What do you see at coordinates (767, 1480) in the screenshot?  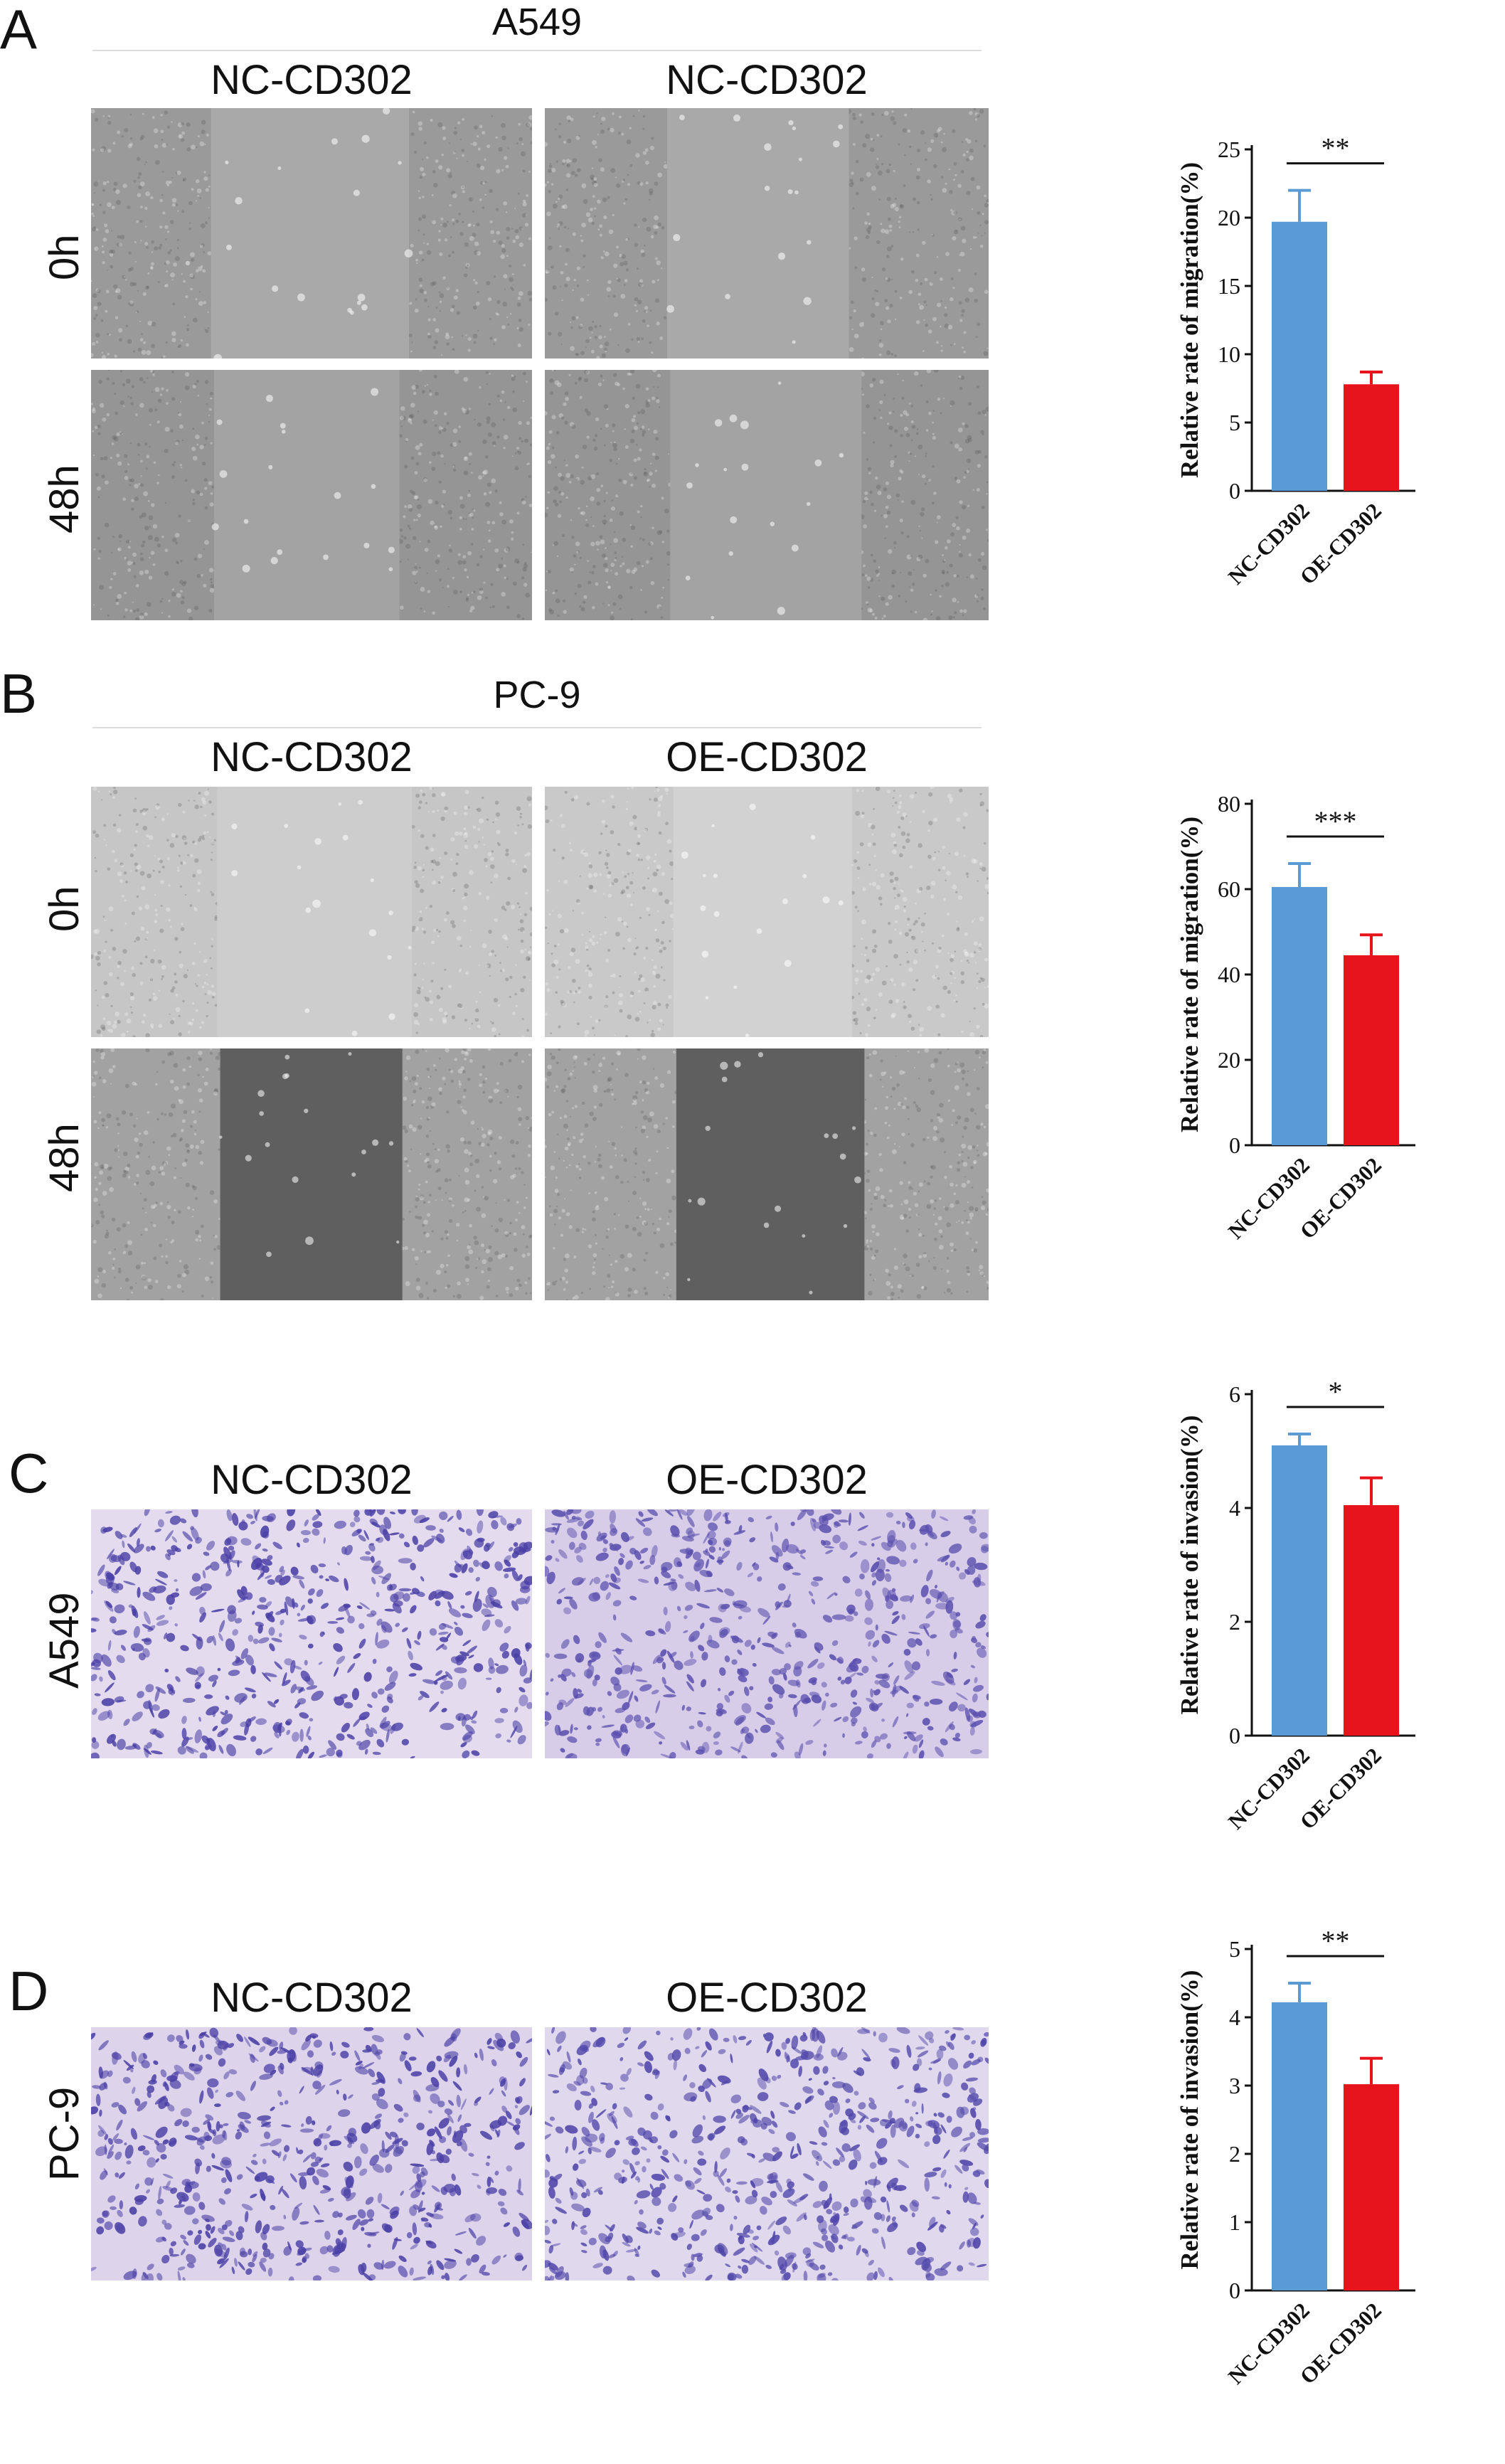 I see `panel-c-column-label-2: OE-CD302` at bounding box center [767, 1480].